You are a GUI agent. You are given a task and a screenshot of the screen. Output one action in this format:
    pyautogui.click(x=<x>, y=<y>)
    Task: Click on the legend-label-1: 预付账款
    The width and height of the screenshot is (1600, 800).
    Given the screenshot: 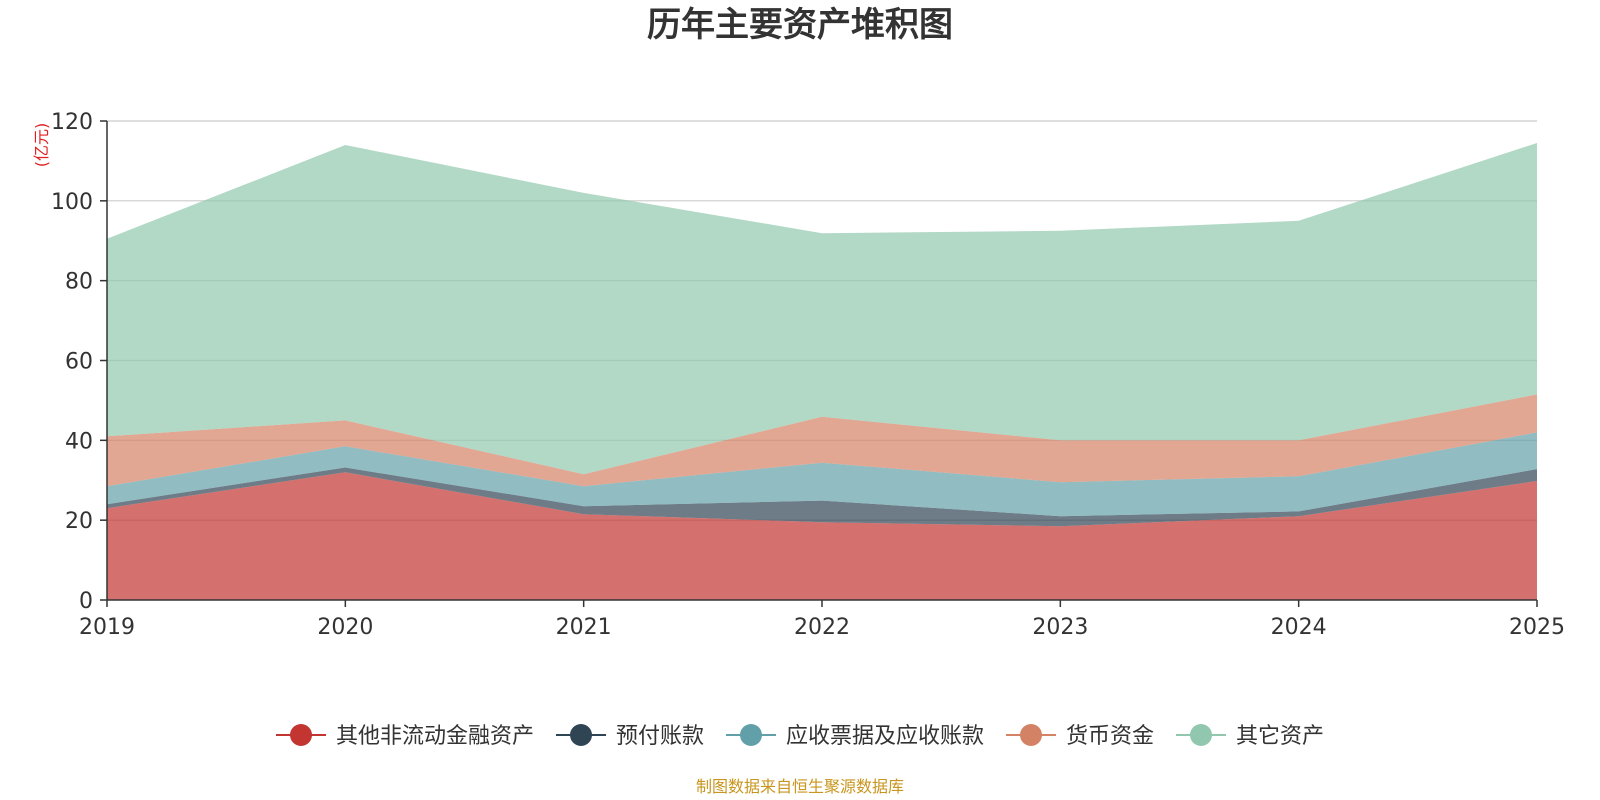 What is the action you would take?
    pyautogui.click(x=660, y=736)
    